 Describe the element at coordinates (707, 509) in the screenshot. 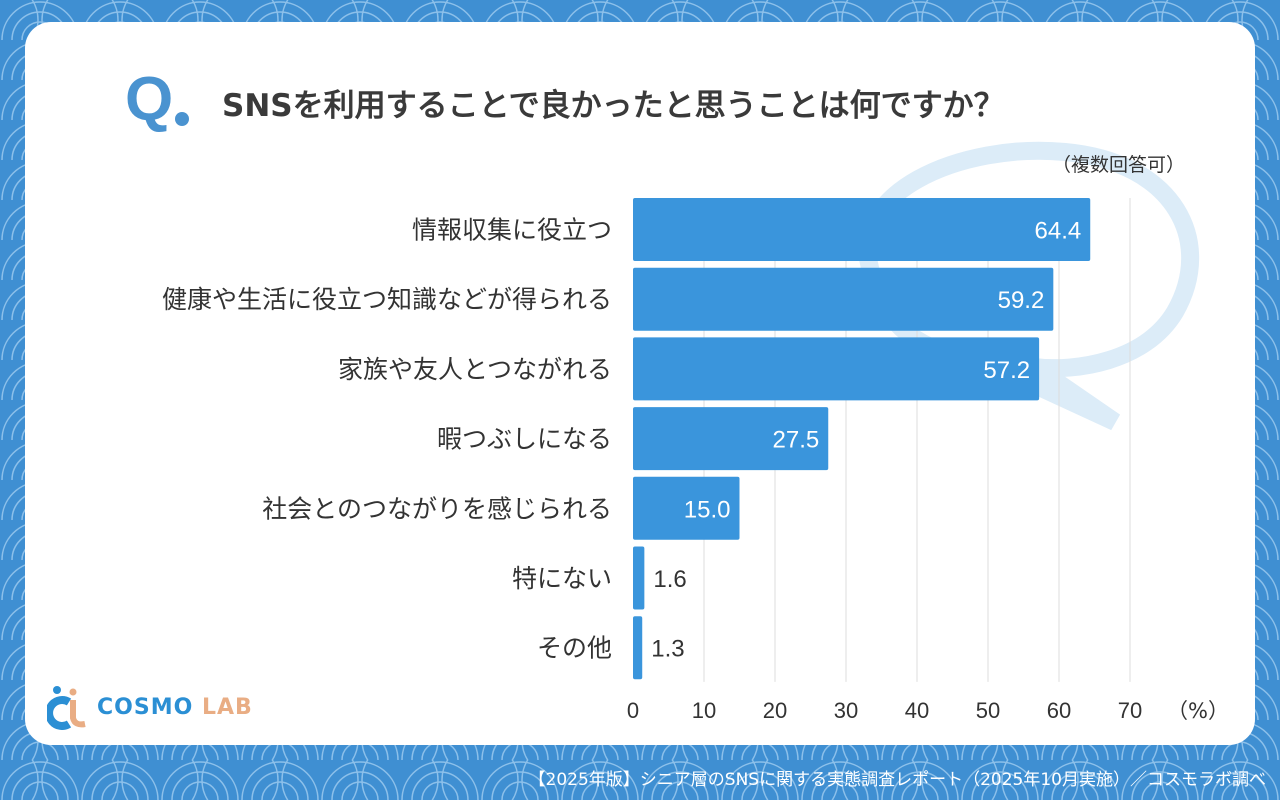

I see `value-label: 15.0` at that location.